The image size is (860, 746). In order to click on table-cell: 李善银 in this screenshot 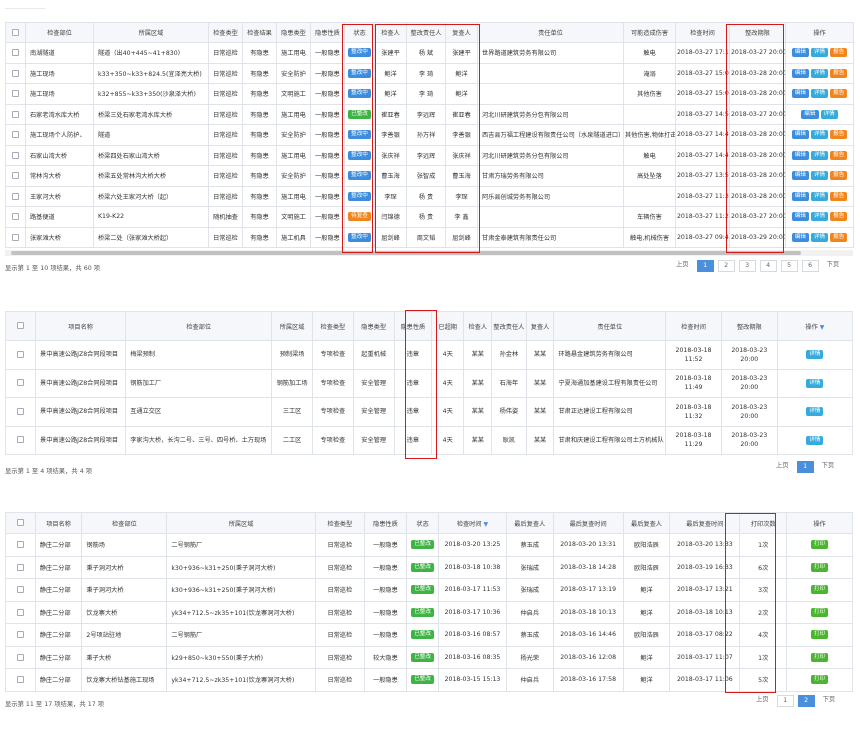, I will do `click(390, 135)`.